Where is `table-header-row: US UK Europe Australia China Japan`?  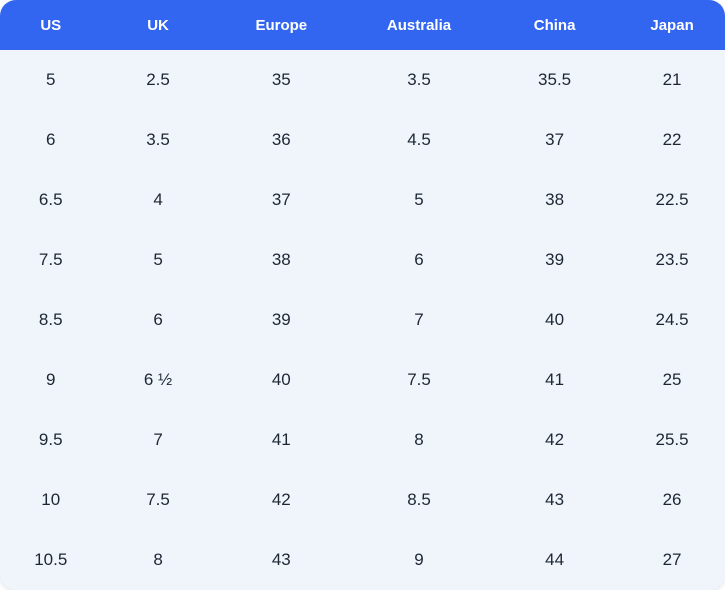 table-header-row: US UK Europe Australia China Japan is located at coordinates (362, 25).